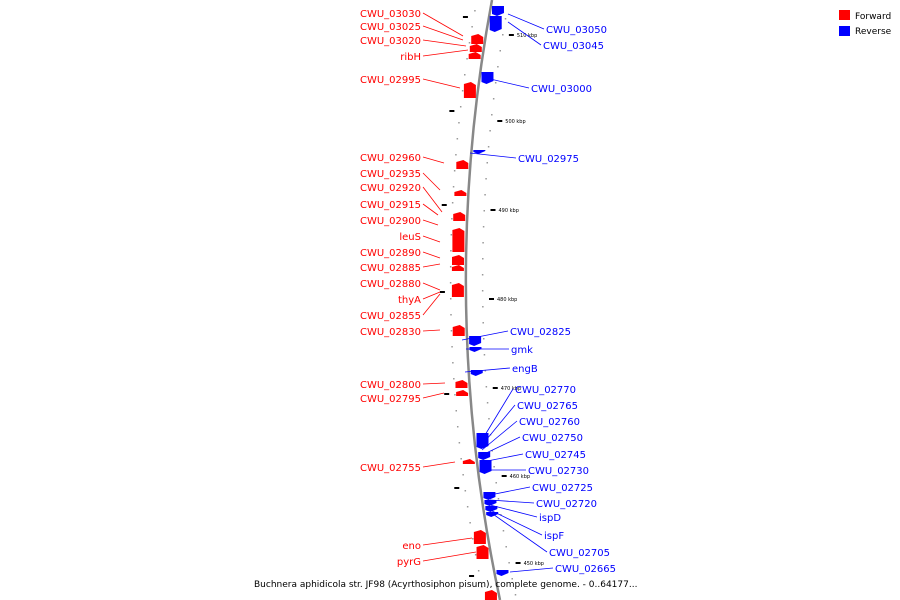  I want to click on reverse-gene-label: gmk, so click(522, 350).